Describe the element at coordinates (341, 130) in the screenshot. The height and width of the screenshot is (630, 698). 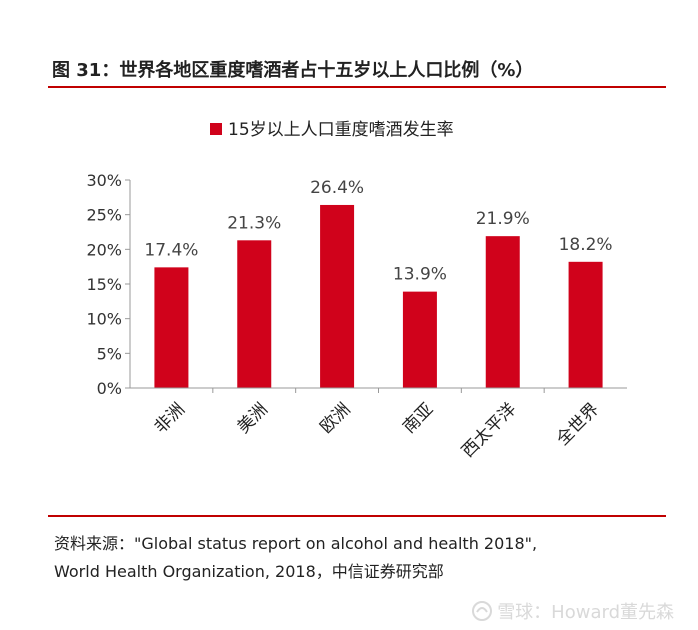
I see `legend-label: 15岁以上人口重度嗜酒发生率` at that location.